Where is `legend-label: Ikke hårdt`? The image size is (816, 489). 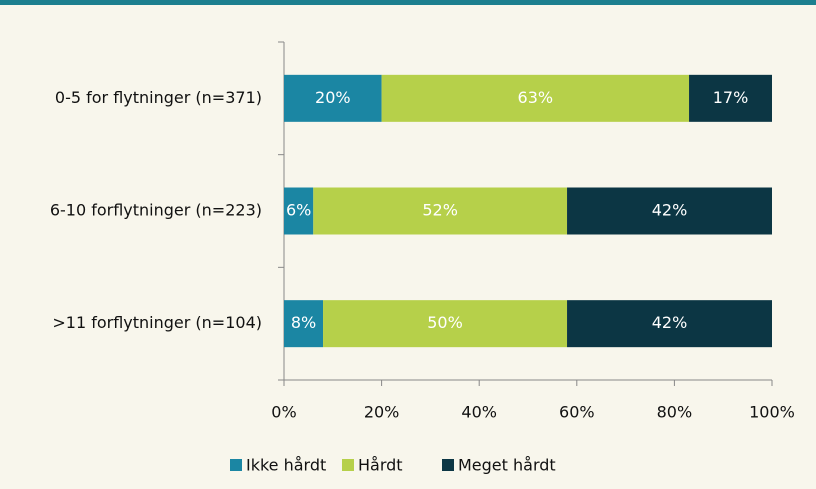
legend-label: Ikke hårdt is located at coordinates (286, 465).